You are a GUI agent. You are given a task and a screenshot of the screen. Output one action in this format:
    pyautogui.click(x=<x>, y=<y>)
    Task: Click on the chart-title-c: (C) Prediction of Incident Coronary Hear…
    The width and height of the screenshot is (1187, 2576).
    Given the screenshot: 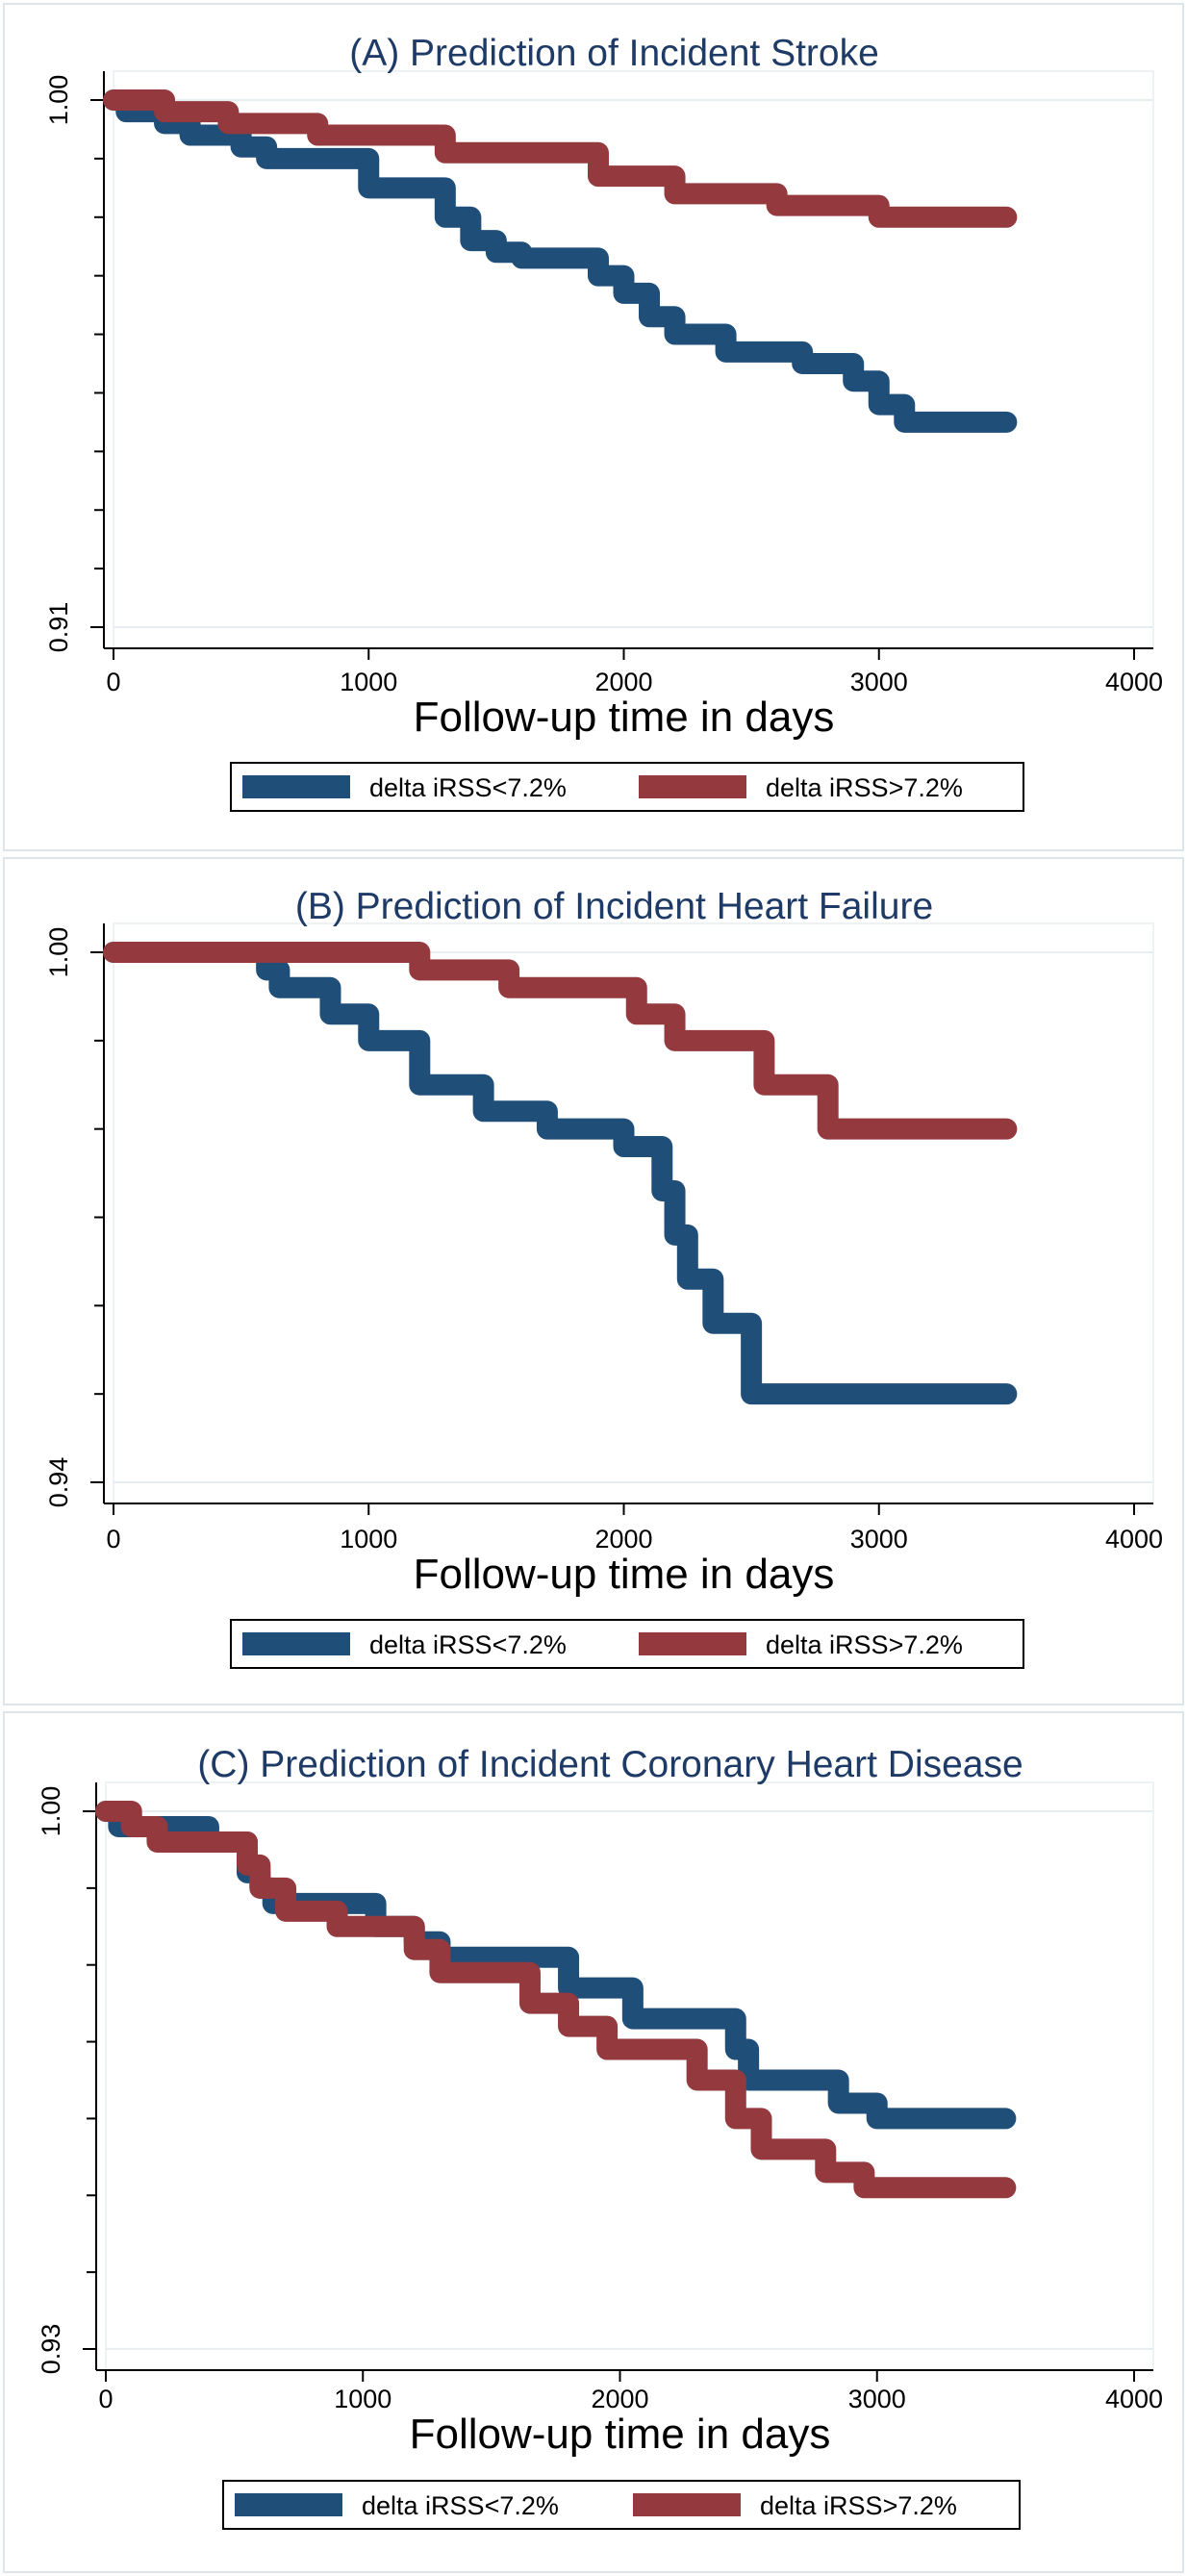 What is the action you would take?
    pyautogui.click(x=610, y=1764)
    